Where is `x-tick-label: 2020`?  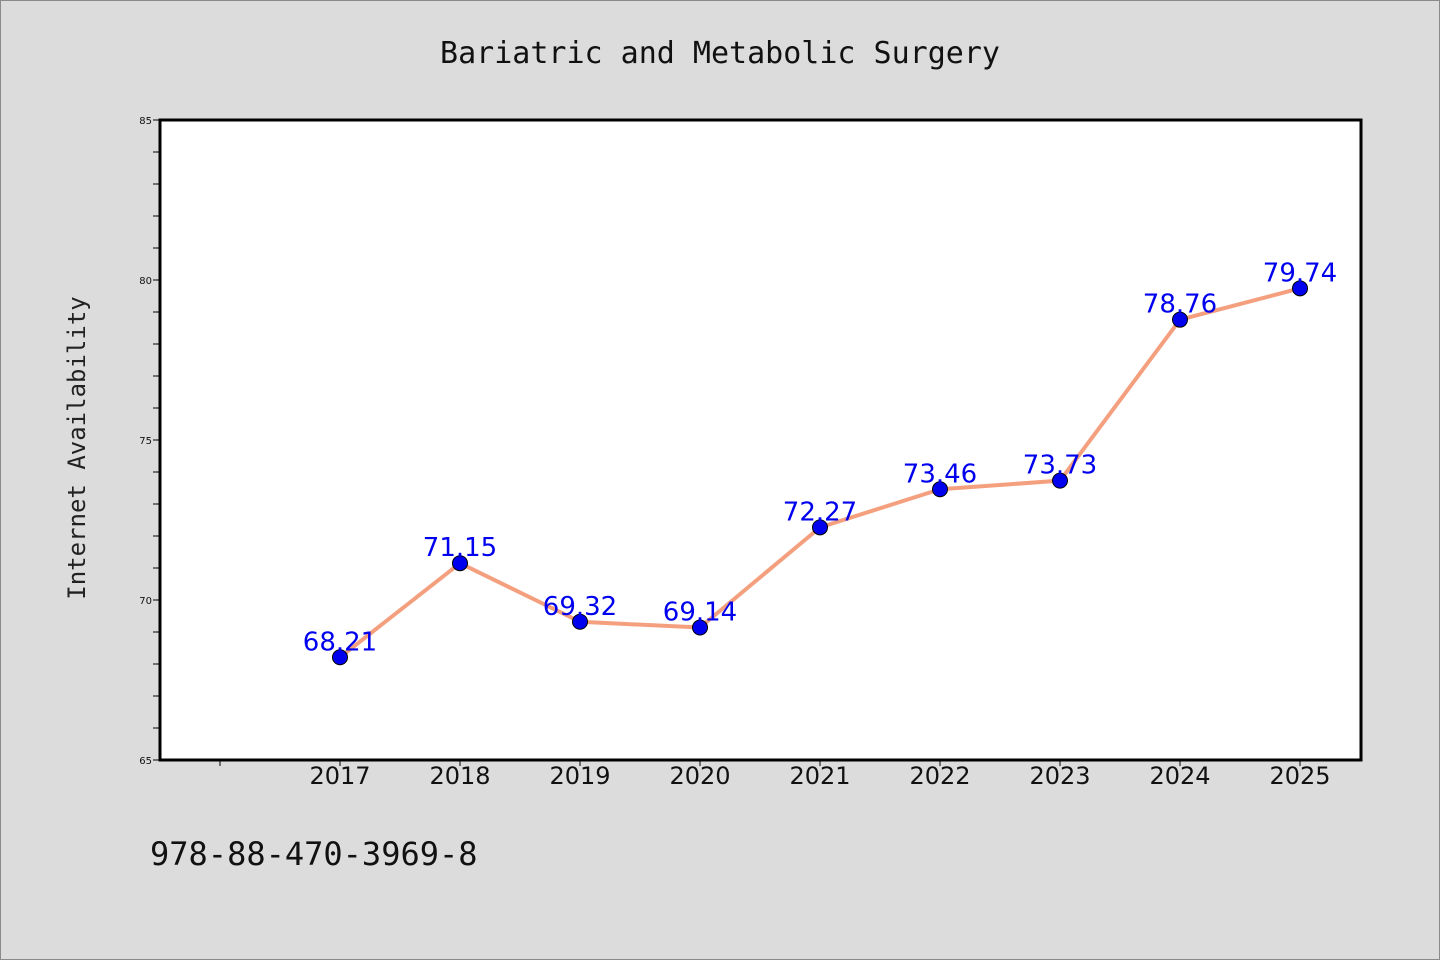 x-tick-label: 2020 is located at coordinates (699, 776).